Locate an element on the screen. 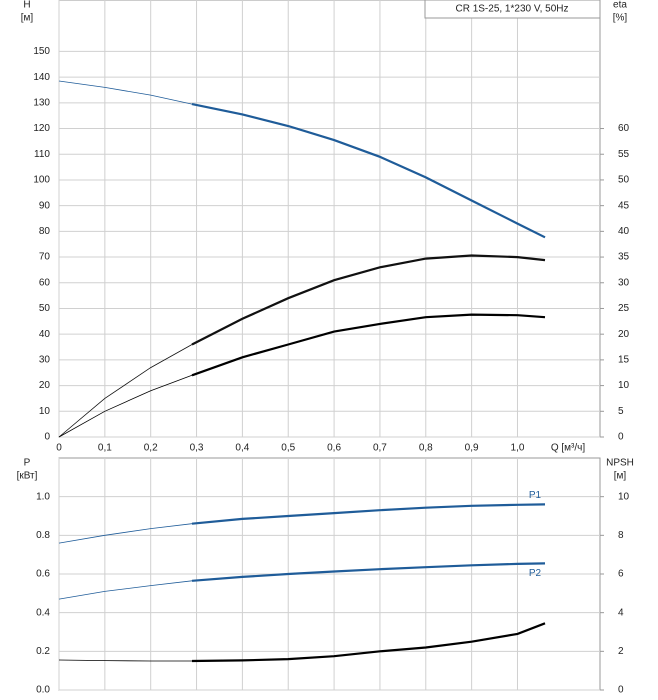 The image size is (658, 700). y-axis-unit: [м] is located at coordinates (27, 18).